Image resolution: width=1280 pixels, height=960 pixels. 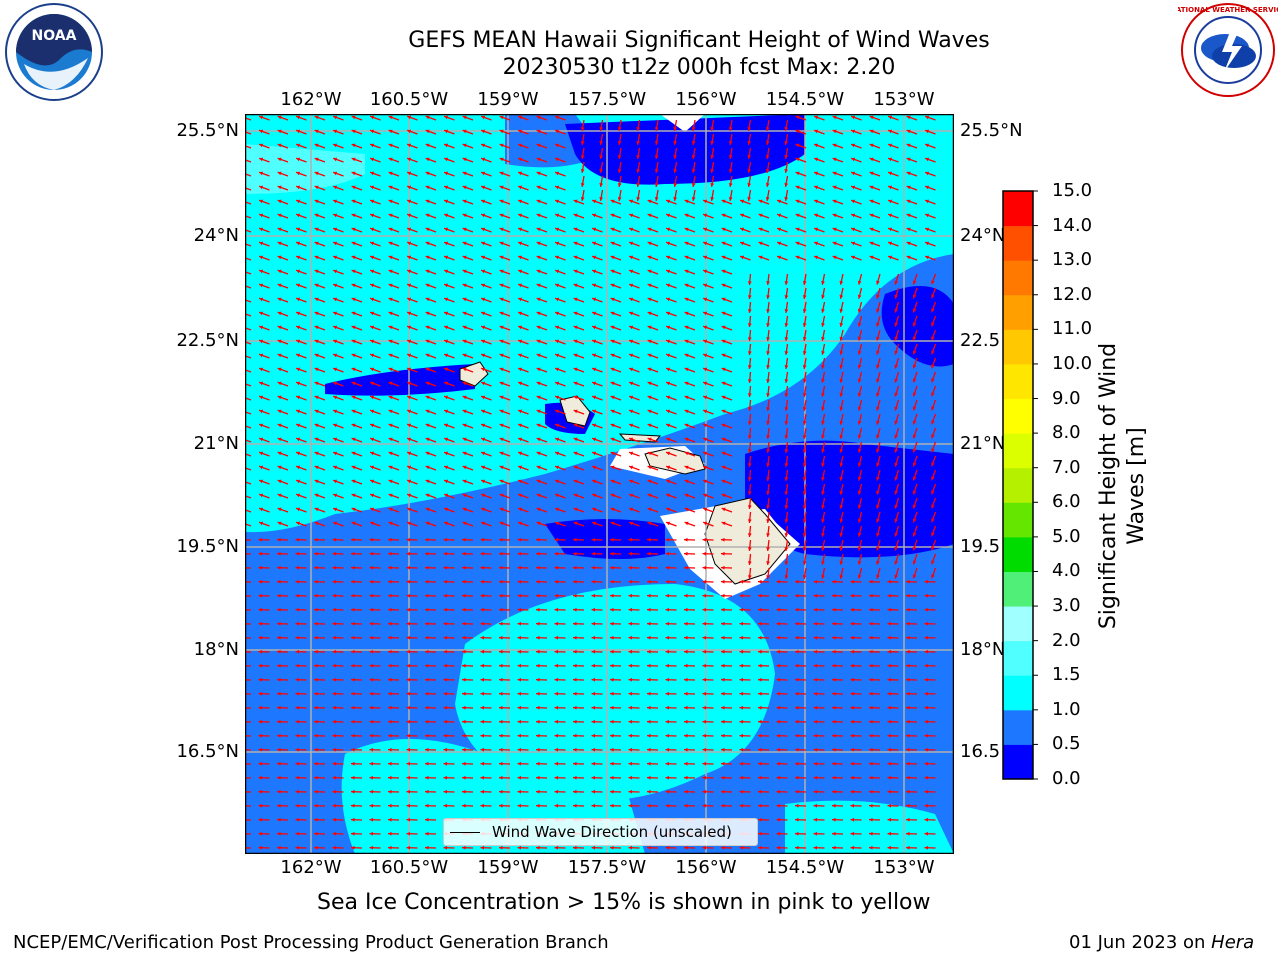 I want to click on colorbar-tick-label: 12.0, so click(x=1072, y=294).